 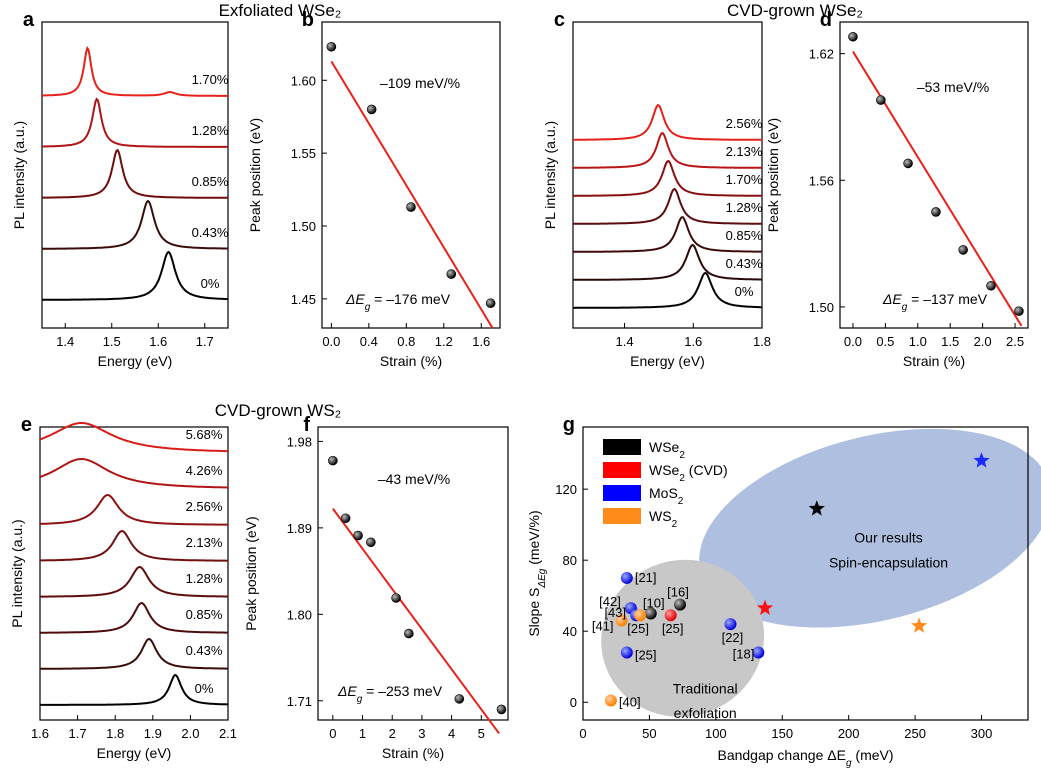 What do you see at coordinates (299, 528) in the screenshot?
I see `y-tick-label: 1.89` at bounding box center [299, 528].